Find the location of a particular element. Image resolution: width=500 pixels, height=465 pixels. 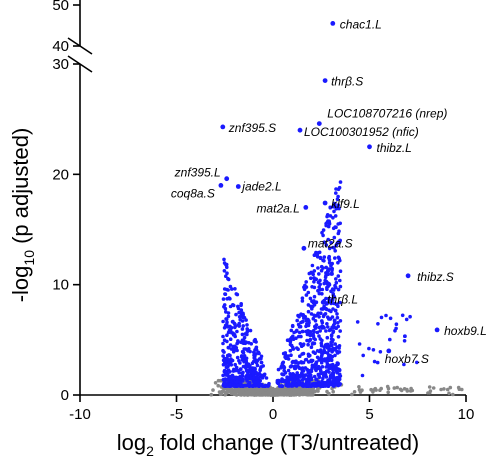

y-tick-label: 50 is located at coordinates (60, 7).